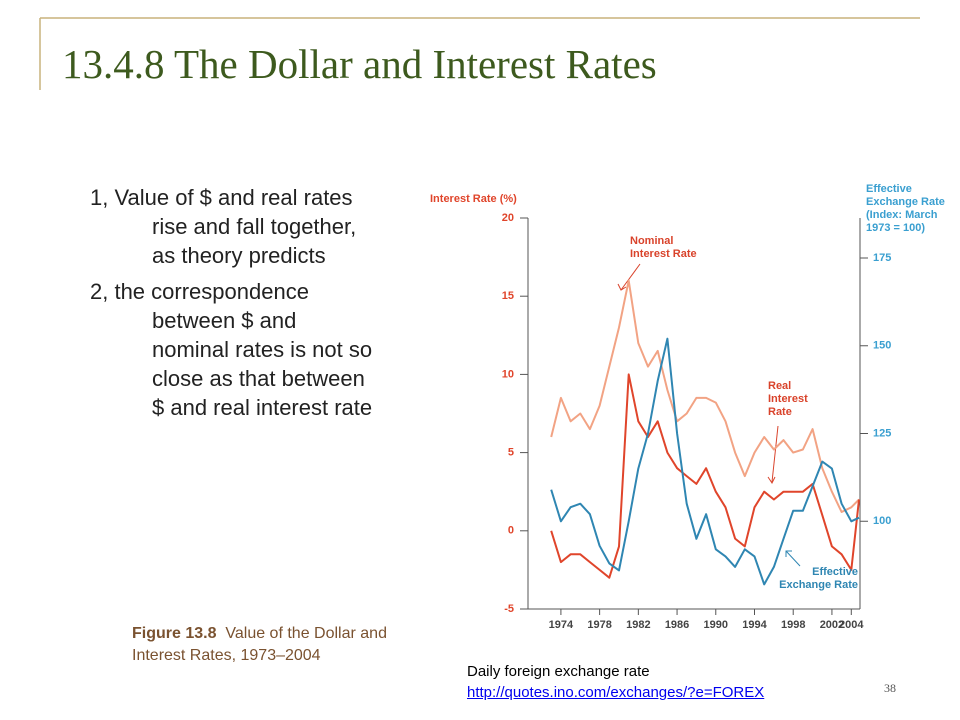 Image resolution: width=960 pixels, height=720 pixels. Describe the element at coordinates (832, 625) in the screenshot. I see `x-tick-label: 2002` at that location.